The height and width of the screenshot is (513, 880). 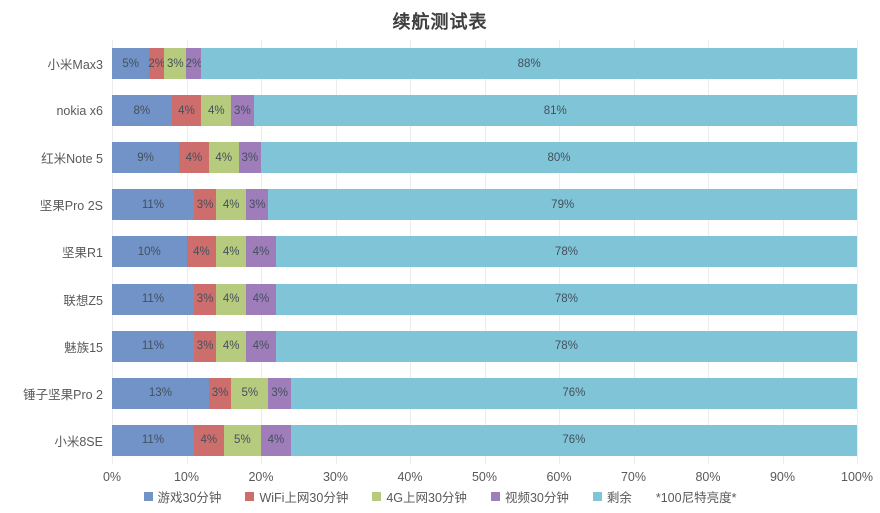 I want to click on bar-segment: 13%, so click(x=160, y=393).